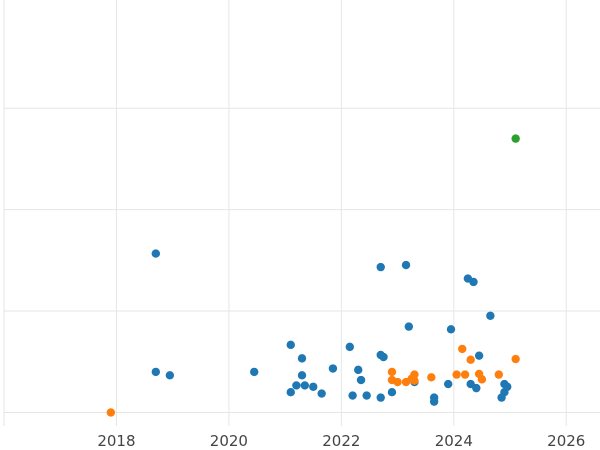  I want to click on x-tick-label: 2024, so click(454, 441).